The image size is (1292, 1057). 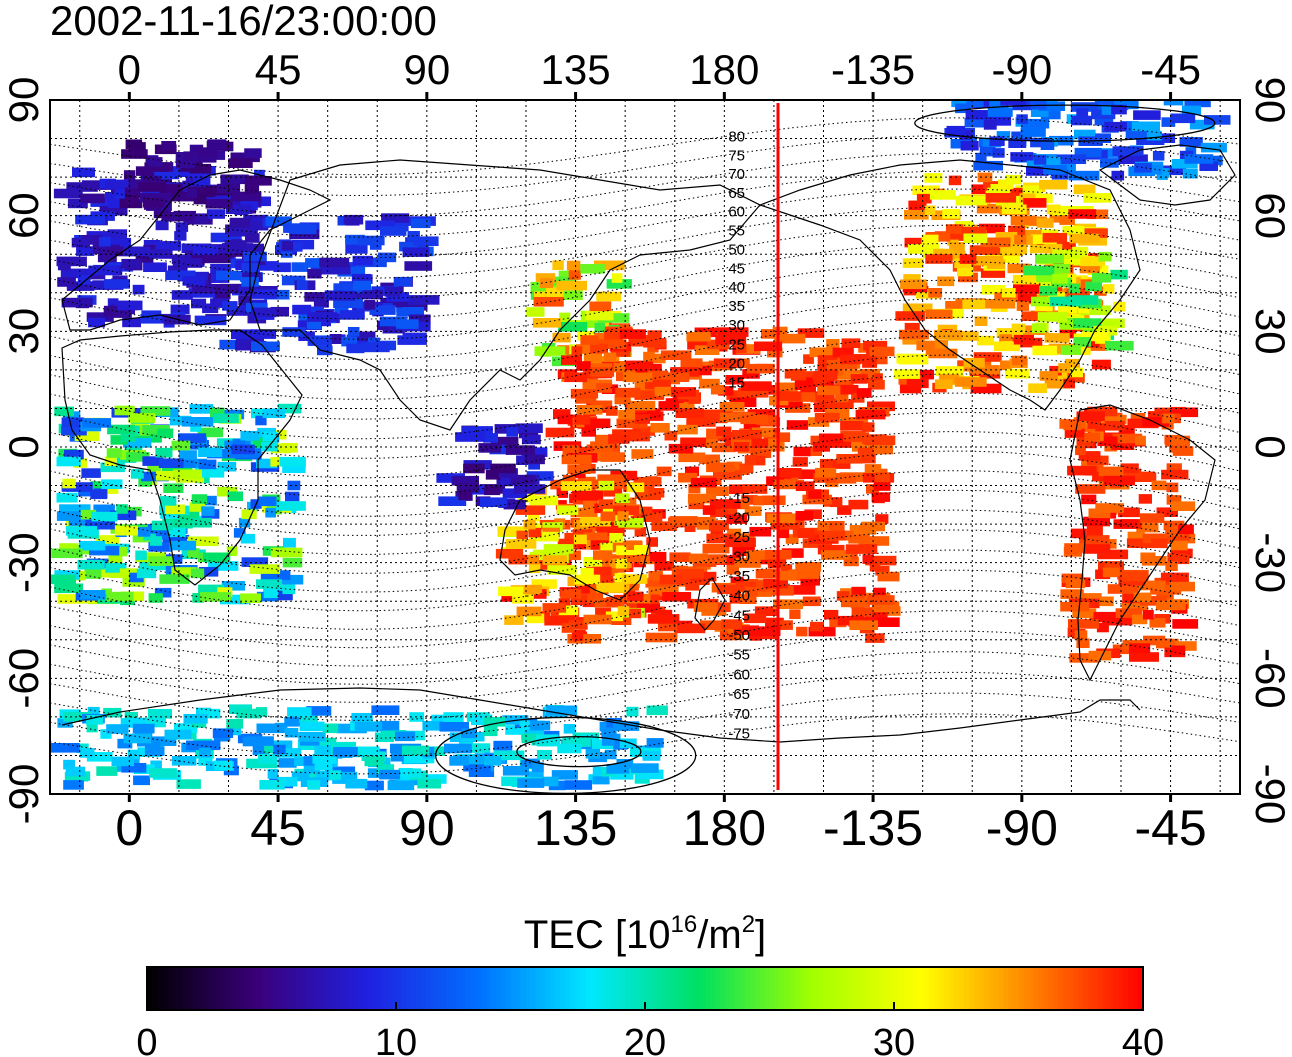 I want to click on y-tick-label-left: 30, so click(x=23, y=331).